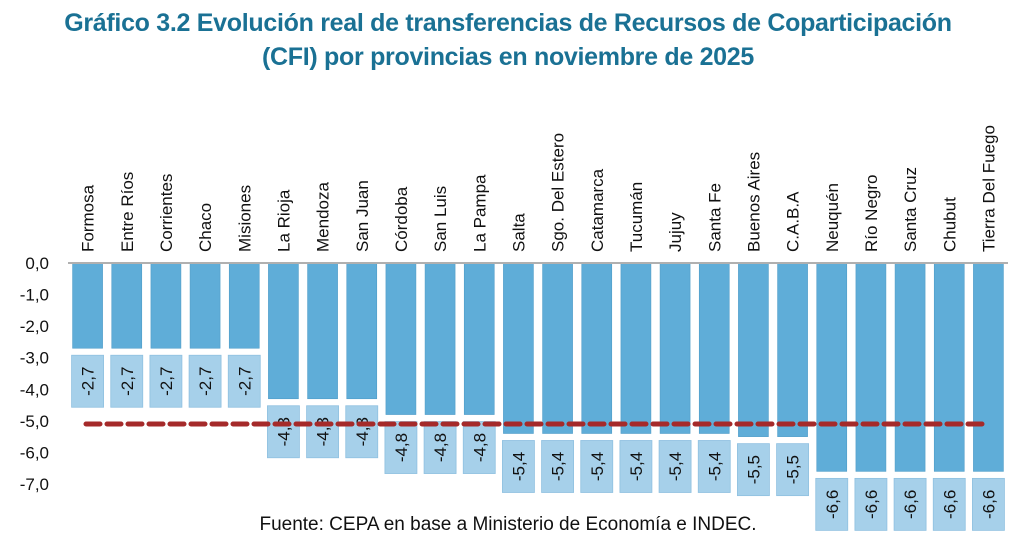 This screenshot has height=550, width=1016. I want to click on y-tick-label: -6,0, so click(34, 452).